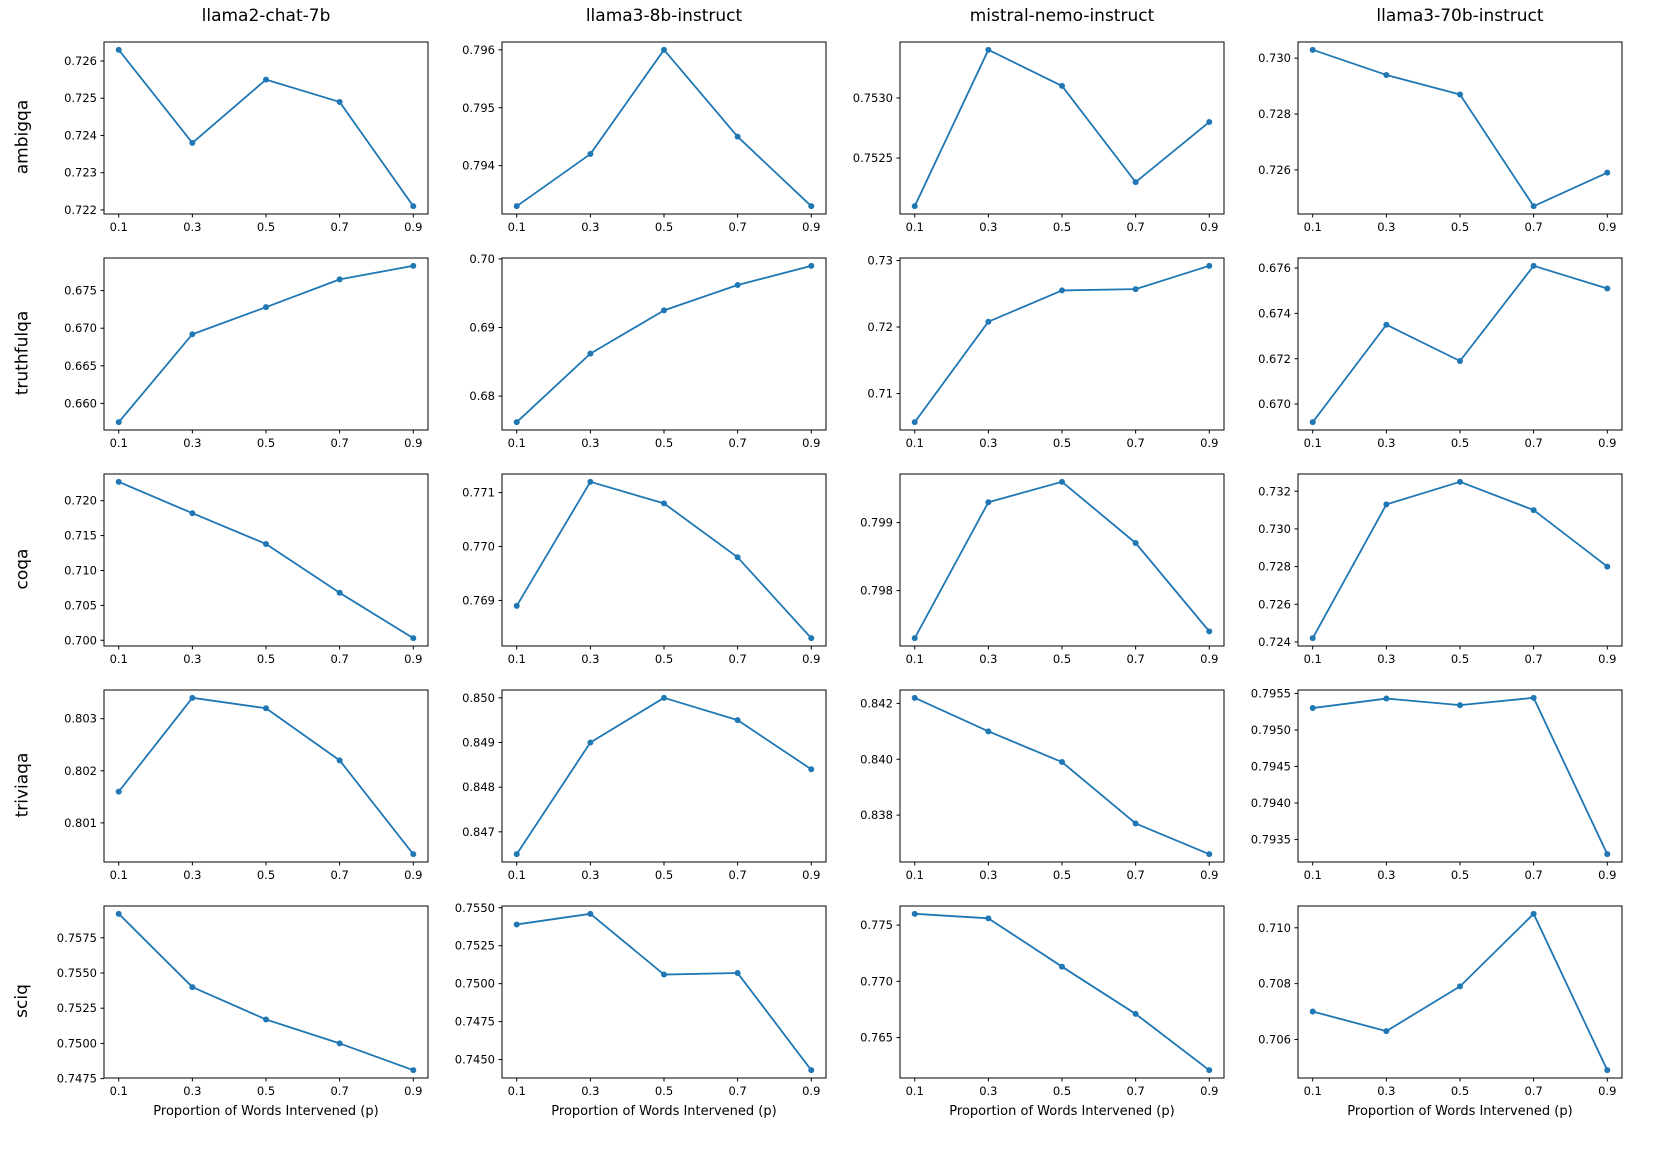 Image resolution: width=1653 pixels, height=1169 pixels. What do you see at coordinates (77, 1079) in the screenshot?
I see `y-tick-label: 0.7475` at bounding box center [77, 1079].